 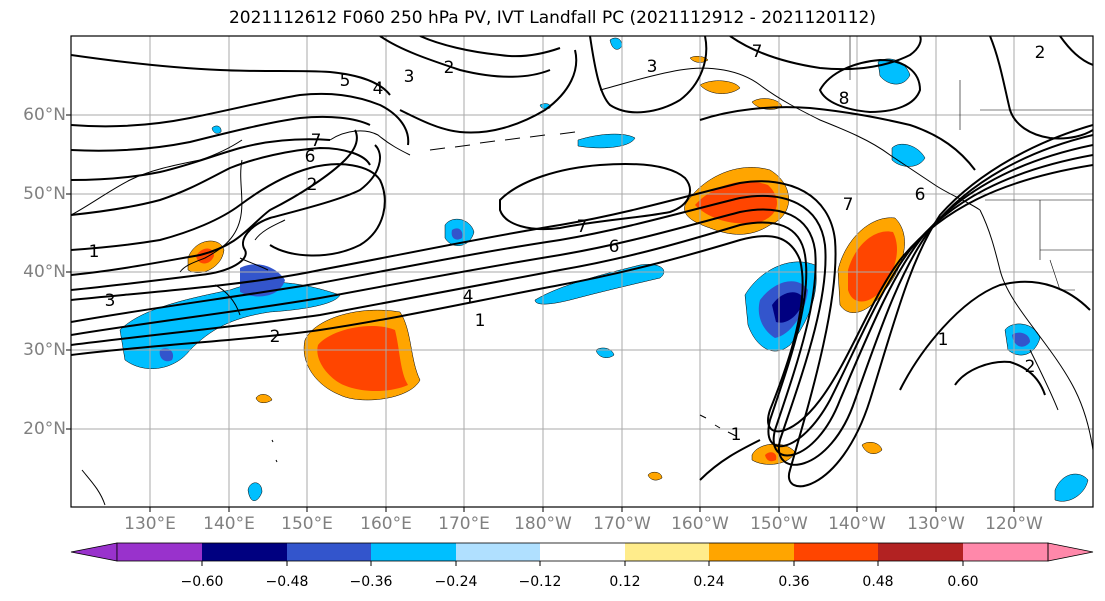 What do you see at coordinates (345, 81) in the screenshot?
I see `contour-label: 5` at bounding box center [345, 81].